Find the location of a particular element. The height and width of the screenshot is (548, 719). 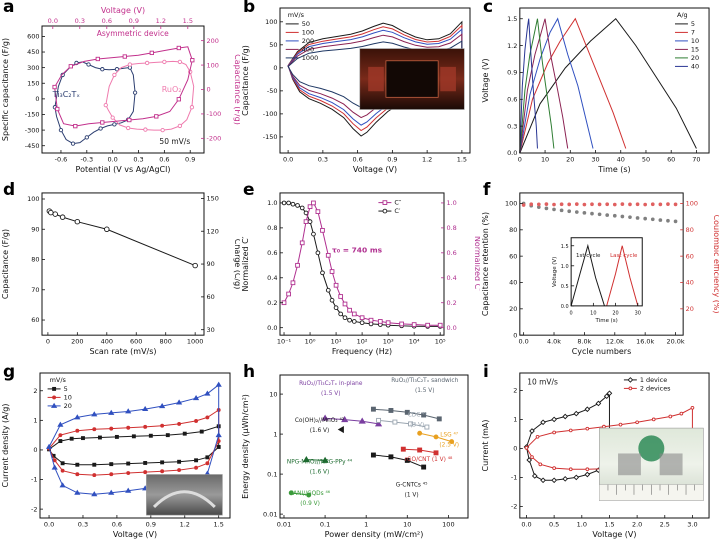

panel-label-f: f is located at coordinates (487, 190).